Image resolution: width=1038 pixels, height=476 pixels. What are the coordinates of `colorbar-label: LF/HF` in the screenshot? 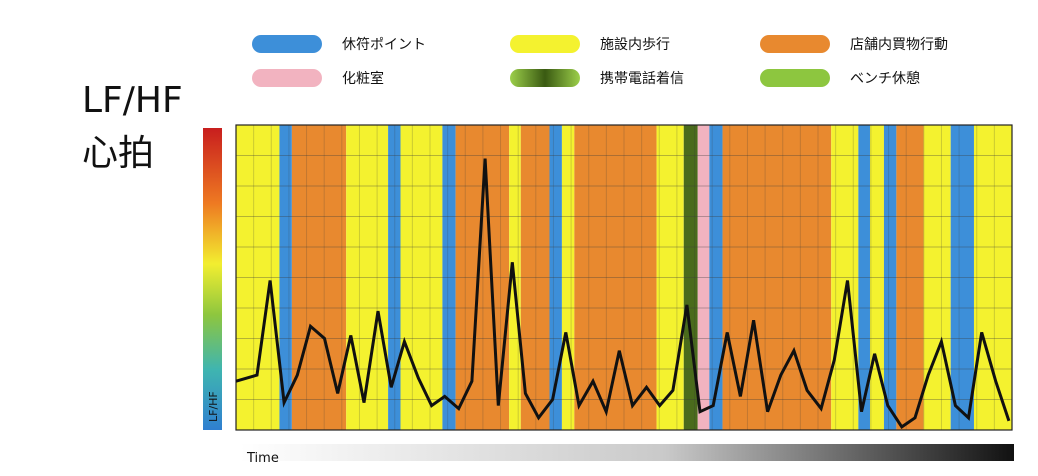 It's located at (213, 406).